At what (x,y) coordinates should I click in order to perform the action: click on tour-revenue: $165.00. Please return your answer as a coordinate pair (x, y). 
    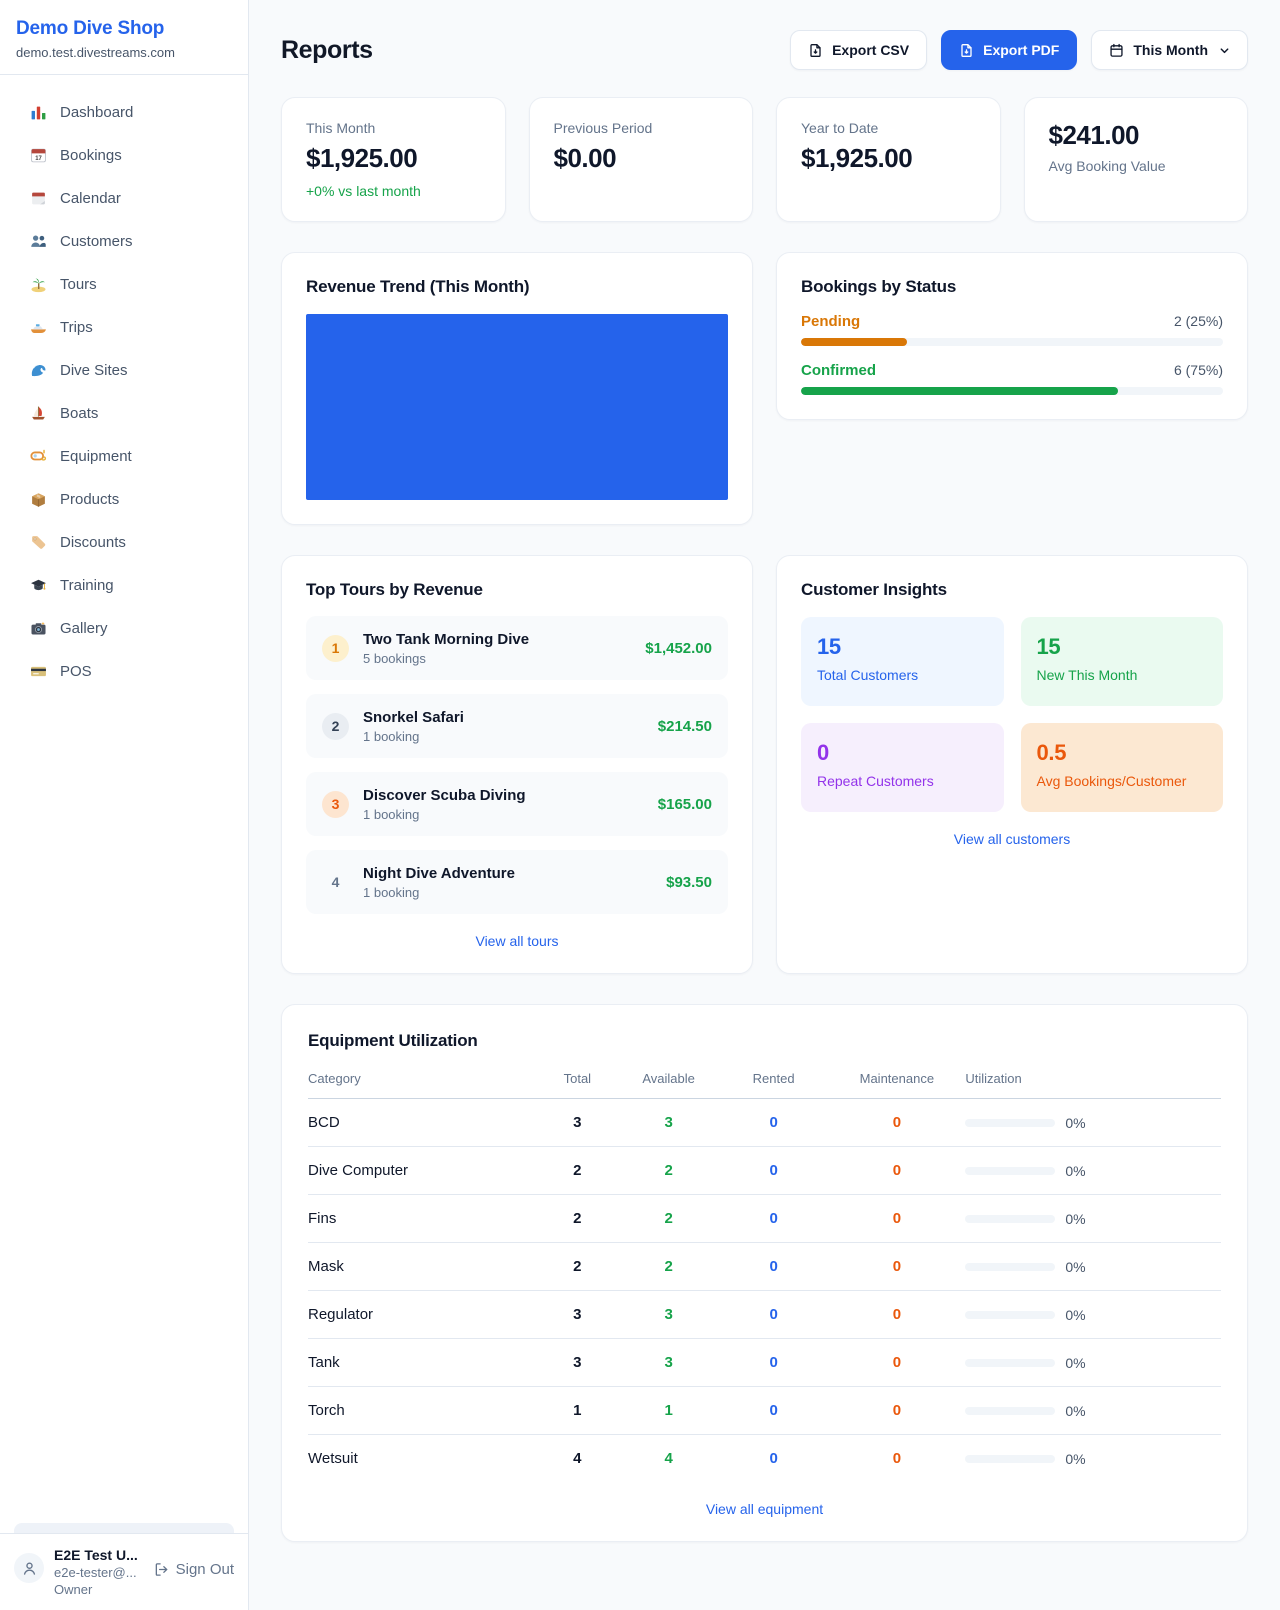
    Looking at the image, I should click on (684, 804).